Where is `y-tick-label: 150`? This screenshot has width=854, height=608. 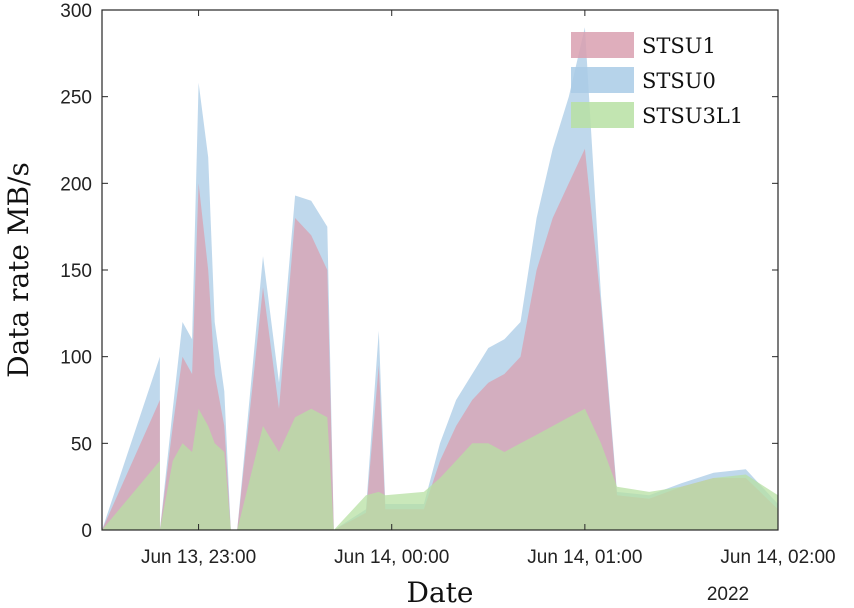
y-tick-label: 150 is located at coordinates (76, 271).